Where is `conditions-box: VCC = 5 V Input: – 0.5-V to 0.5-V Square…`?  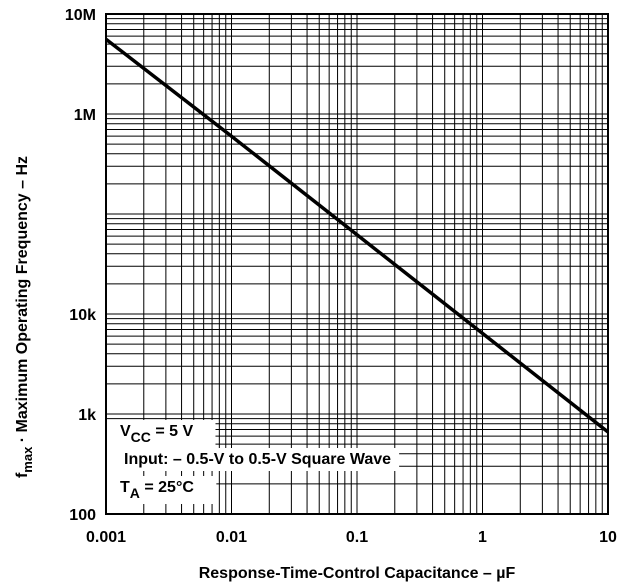
conditions-box: VCC = 5 V Input: – 0.5-V to 0.5-V Square… is located at coordinates (253, 462).